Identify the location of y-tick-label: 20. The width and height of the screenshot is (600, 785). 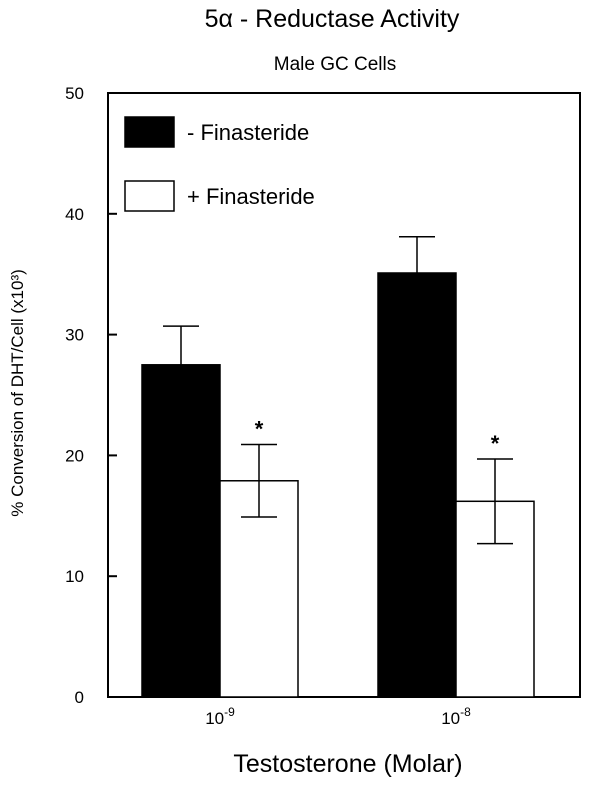
(74, 455).